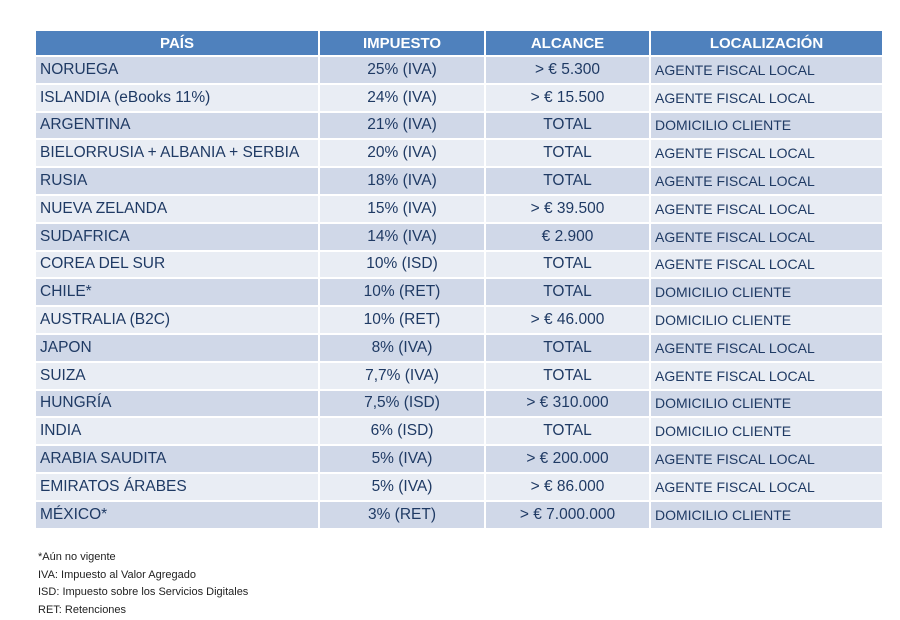  Describe the element at coordinates (402, 431) in the screenshot. I see `table-cell: 6% (ISD)` at that location.